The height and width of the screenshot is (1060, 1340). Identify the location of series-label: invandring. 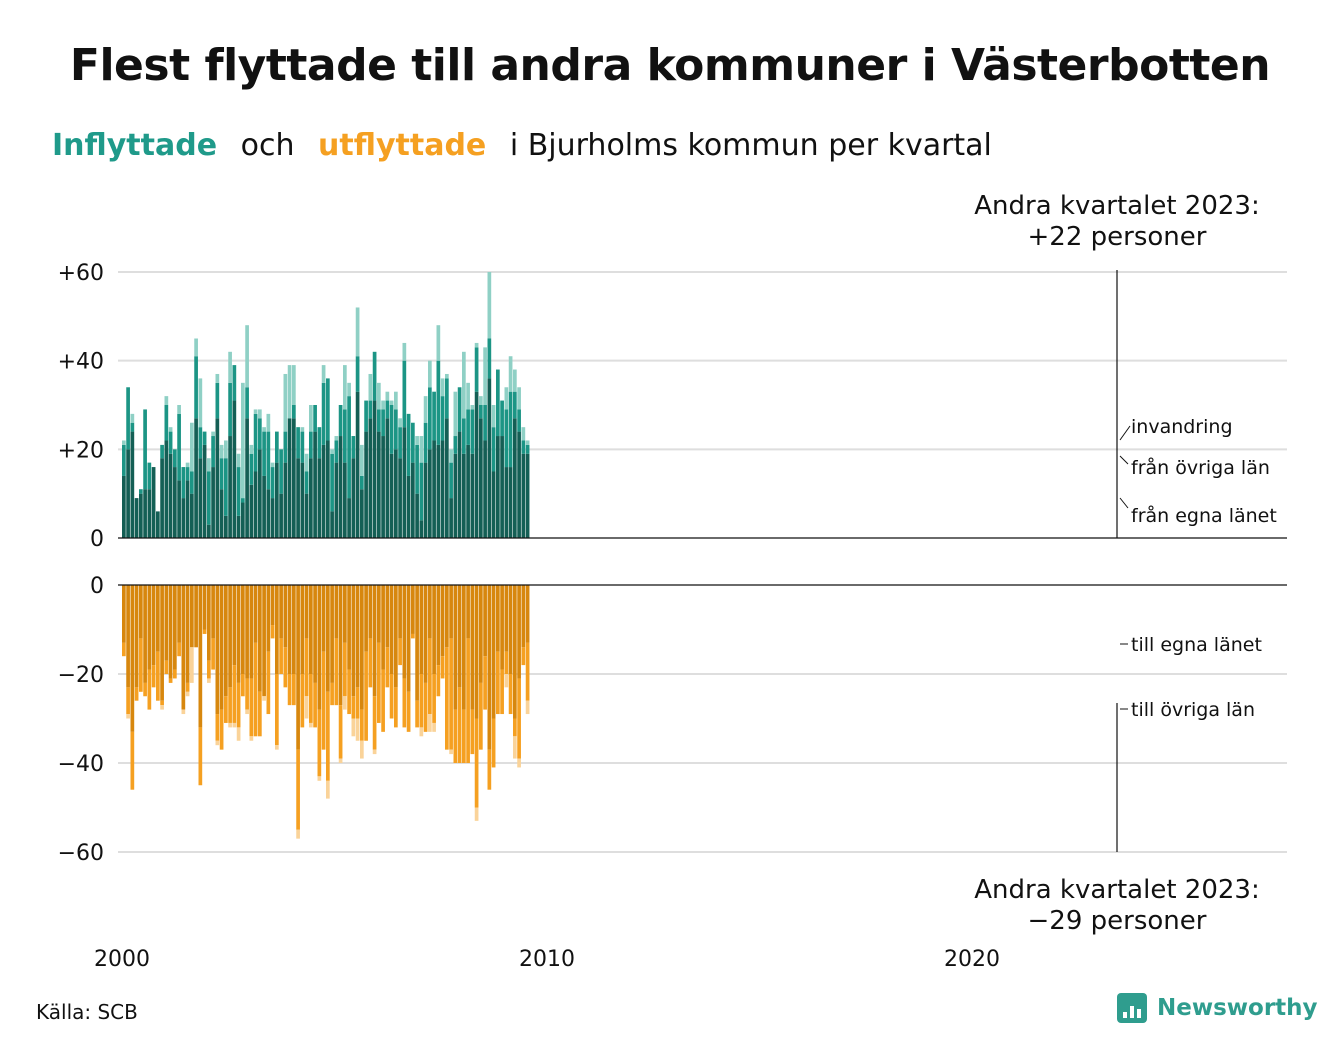
(1182, 427).